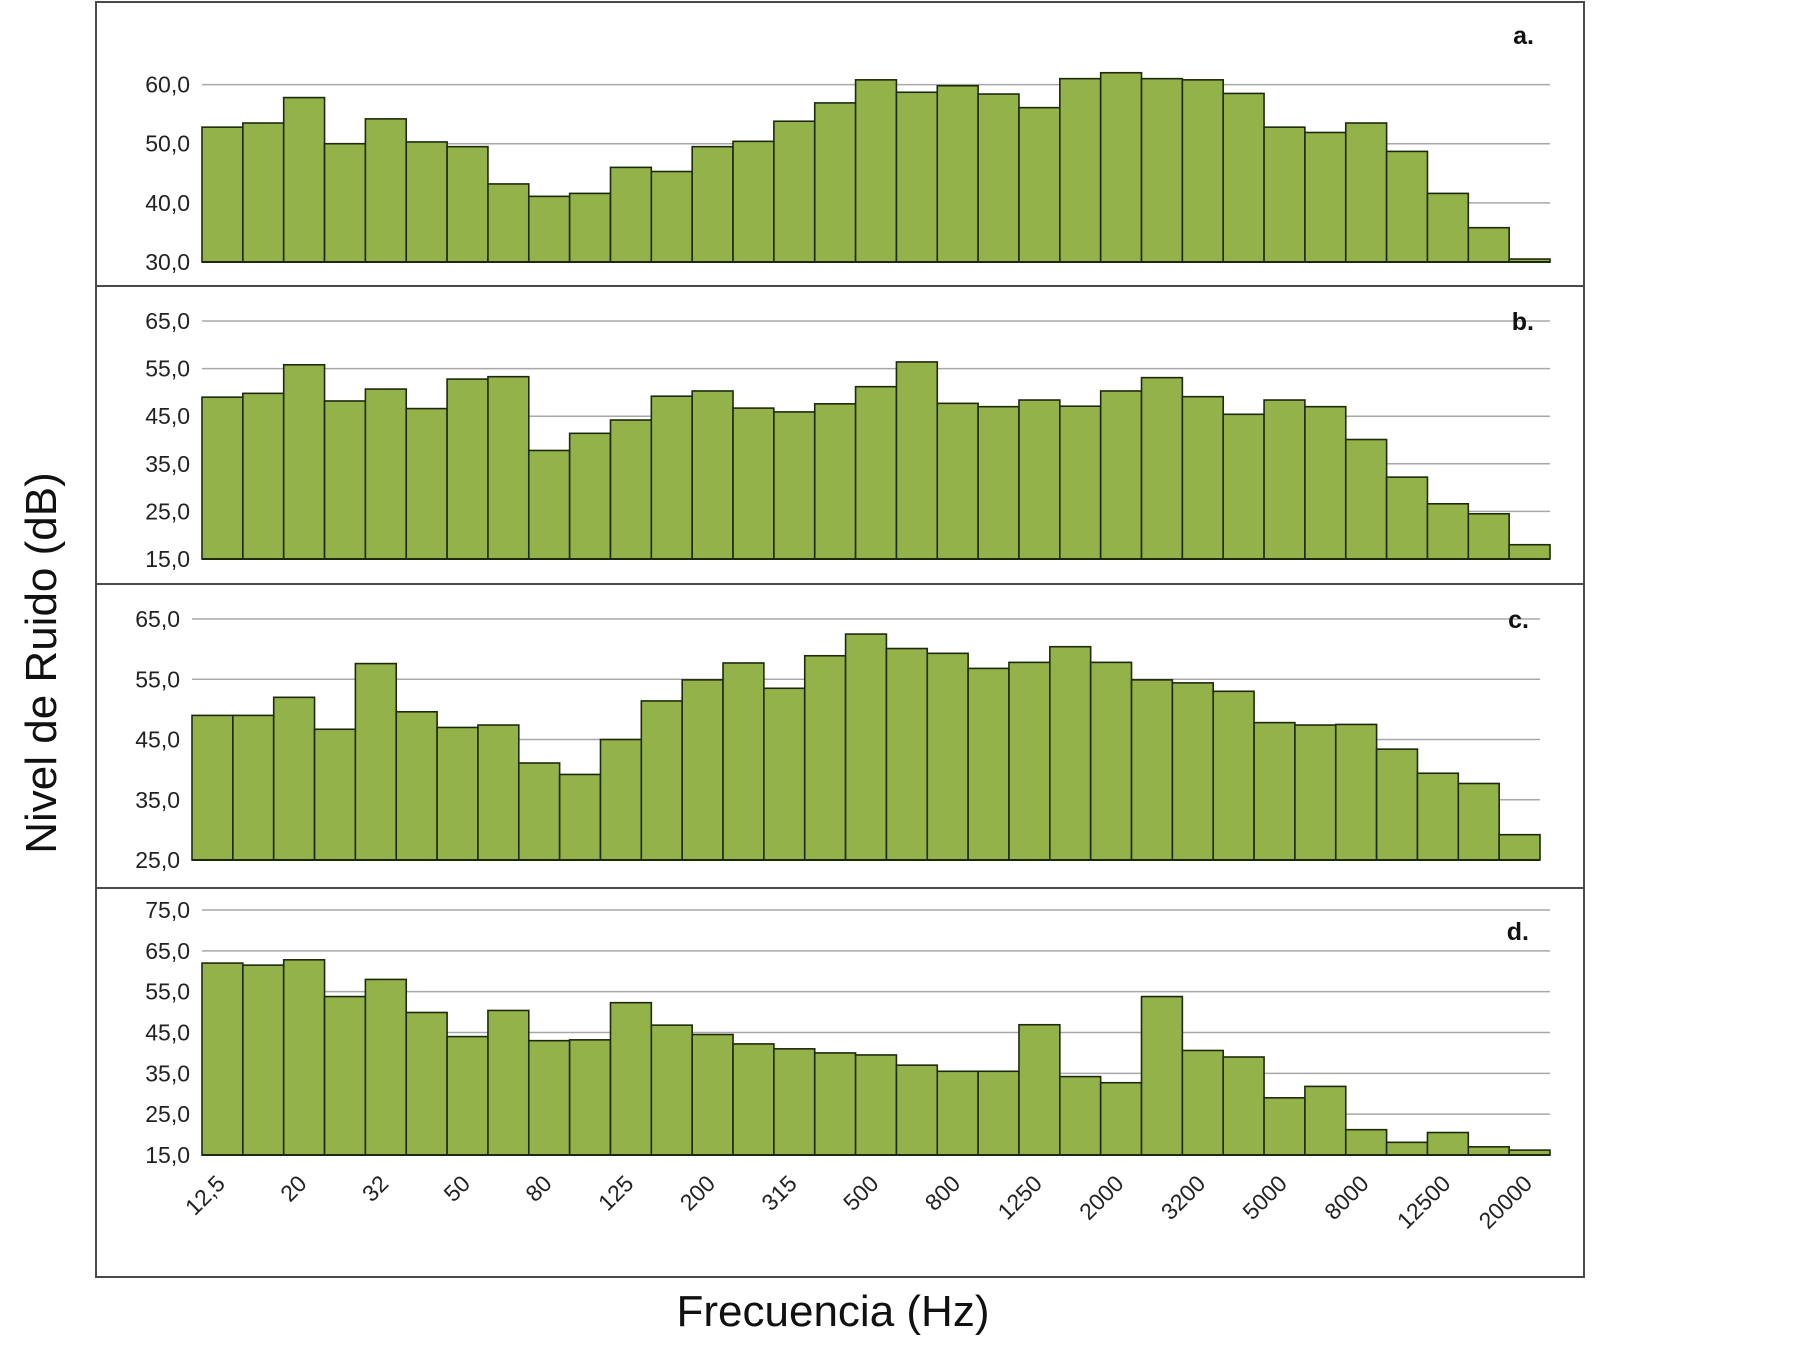 This screenshot has height=1356, width=1806. I want to click on y-tick-label: 50,0, so click(167, 144).